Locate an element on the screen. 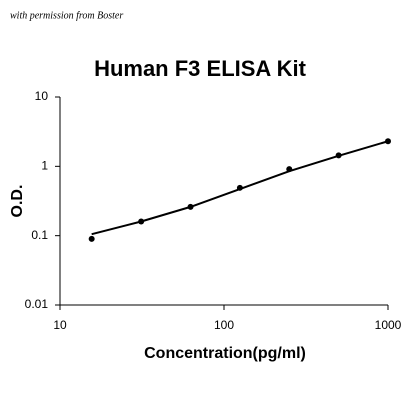 The image size is (420, 420). y-tick-label: 0.01 is located at coordinates (37, 304).